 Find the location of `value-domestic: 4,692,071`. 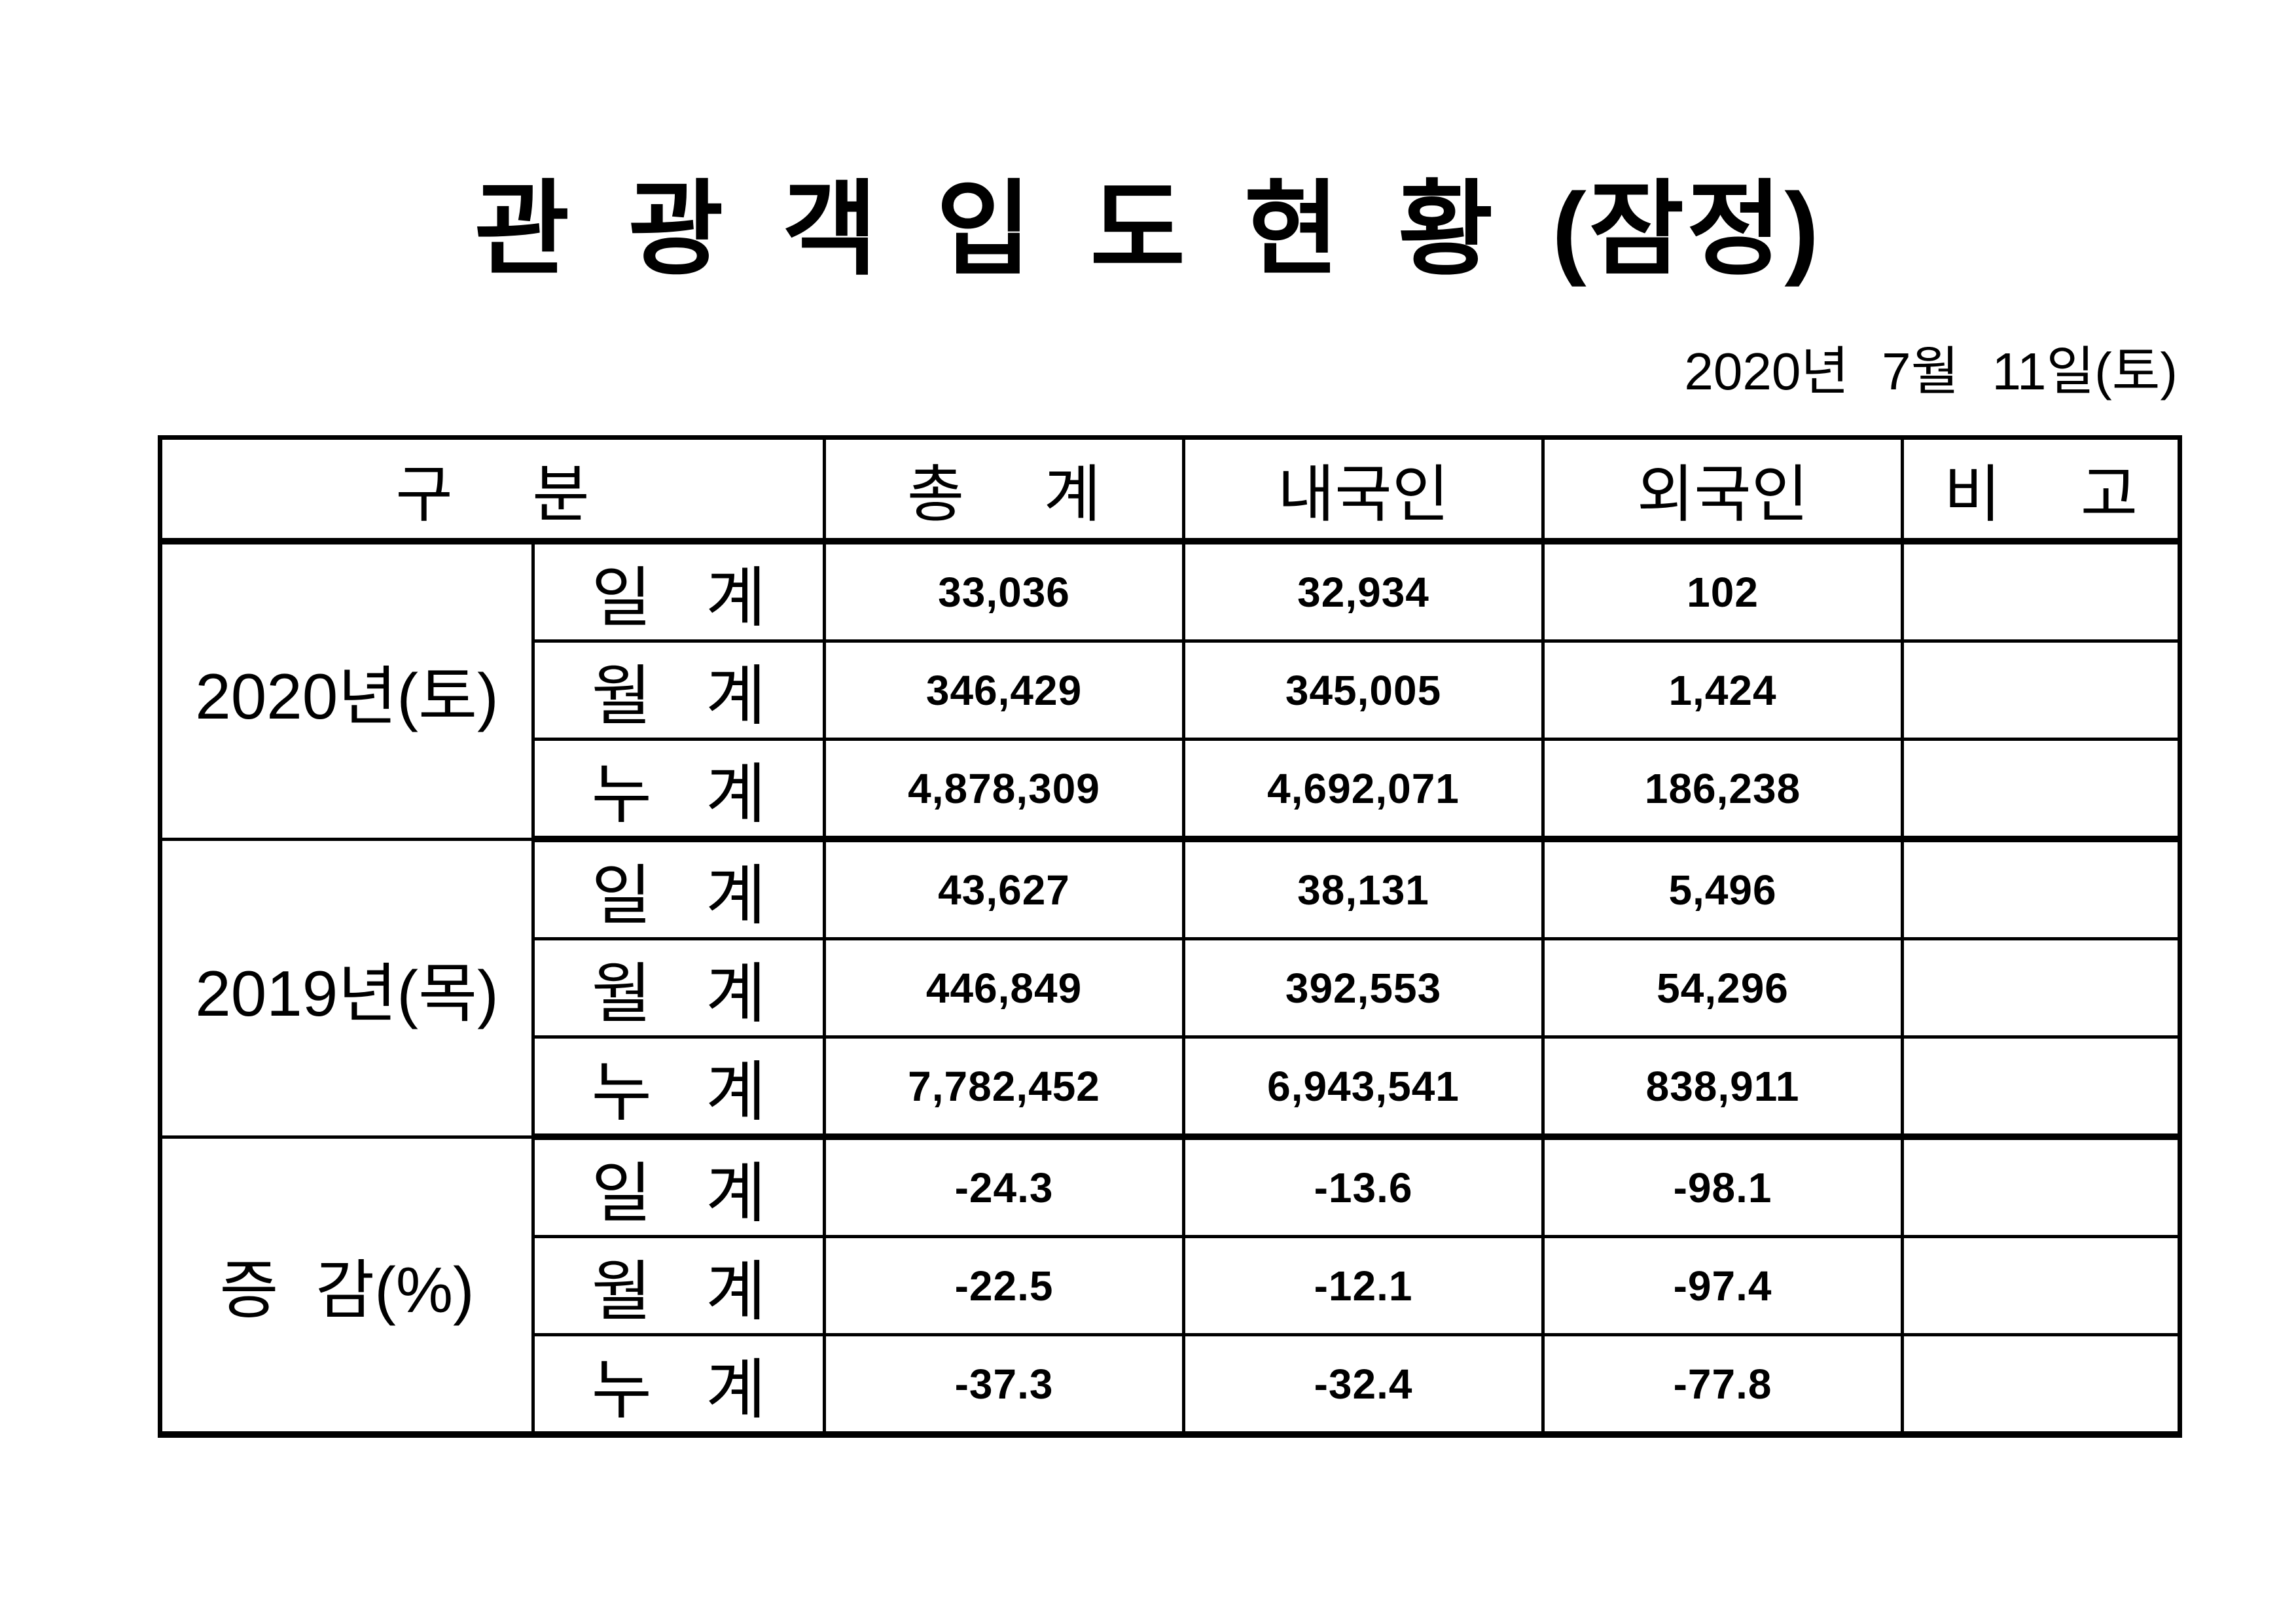

value-domestic: 4,692,071 is located at coordinates (1363, 790).